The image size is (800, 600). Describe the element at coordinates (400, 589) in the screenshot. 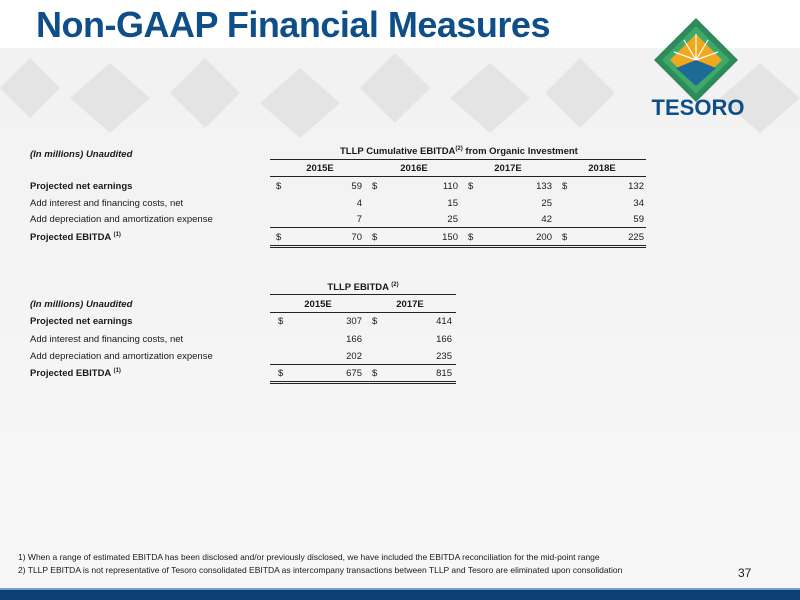

I see `footer-accent-line` at that location.